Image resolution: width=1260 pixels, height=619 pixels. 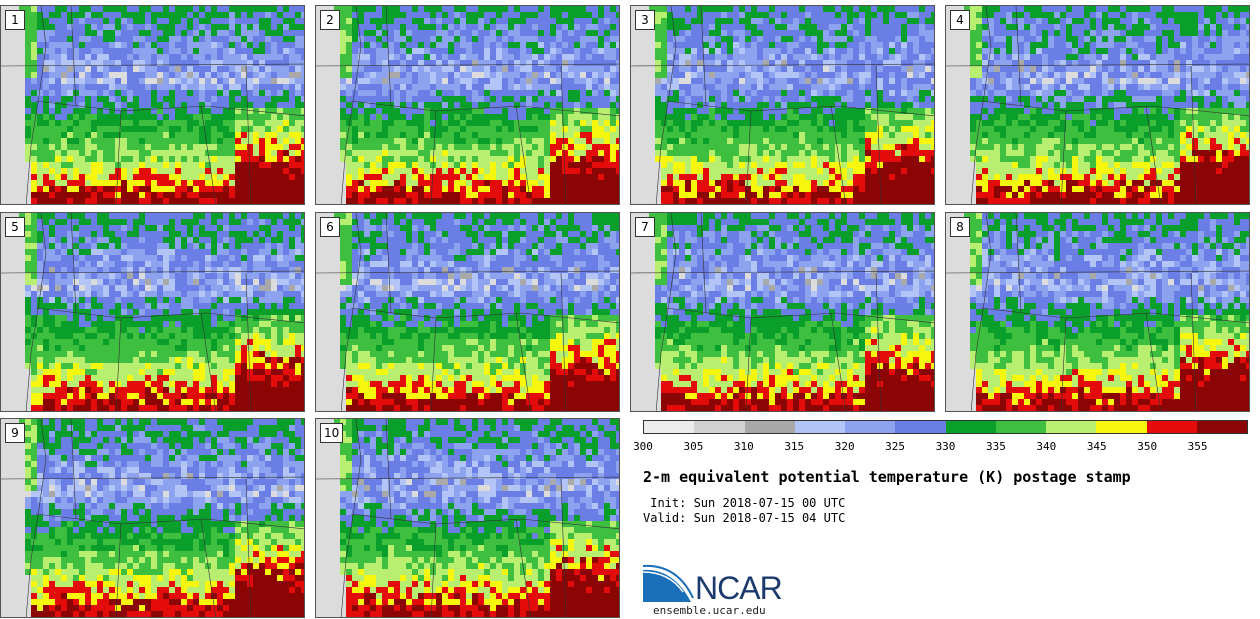 What do you see at coordinates (794, 446) in the screenshot?
I see `colorbar-tick-label: 315` at bounding box center [794, 446].